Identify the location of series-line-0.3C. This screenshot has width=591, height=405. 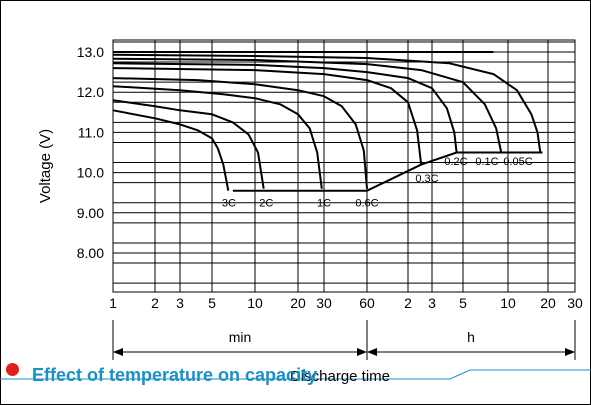
(267, 116).